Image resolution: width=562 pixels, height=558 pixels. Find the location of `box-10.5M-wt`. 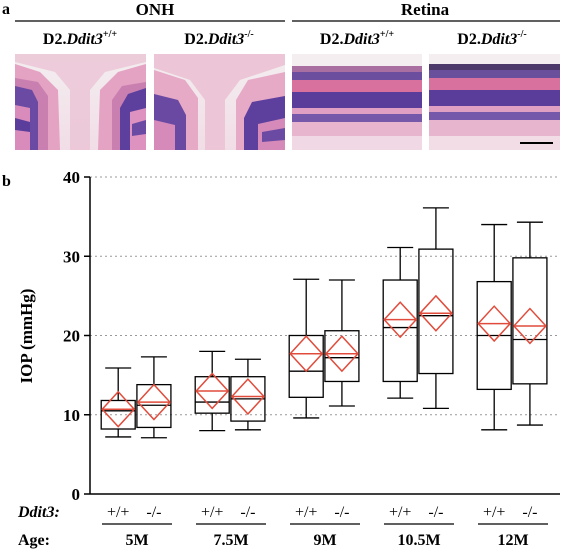

box-10.5M-wt is located at coordinates (400, 322).